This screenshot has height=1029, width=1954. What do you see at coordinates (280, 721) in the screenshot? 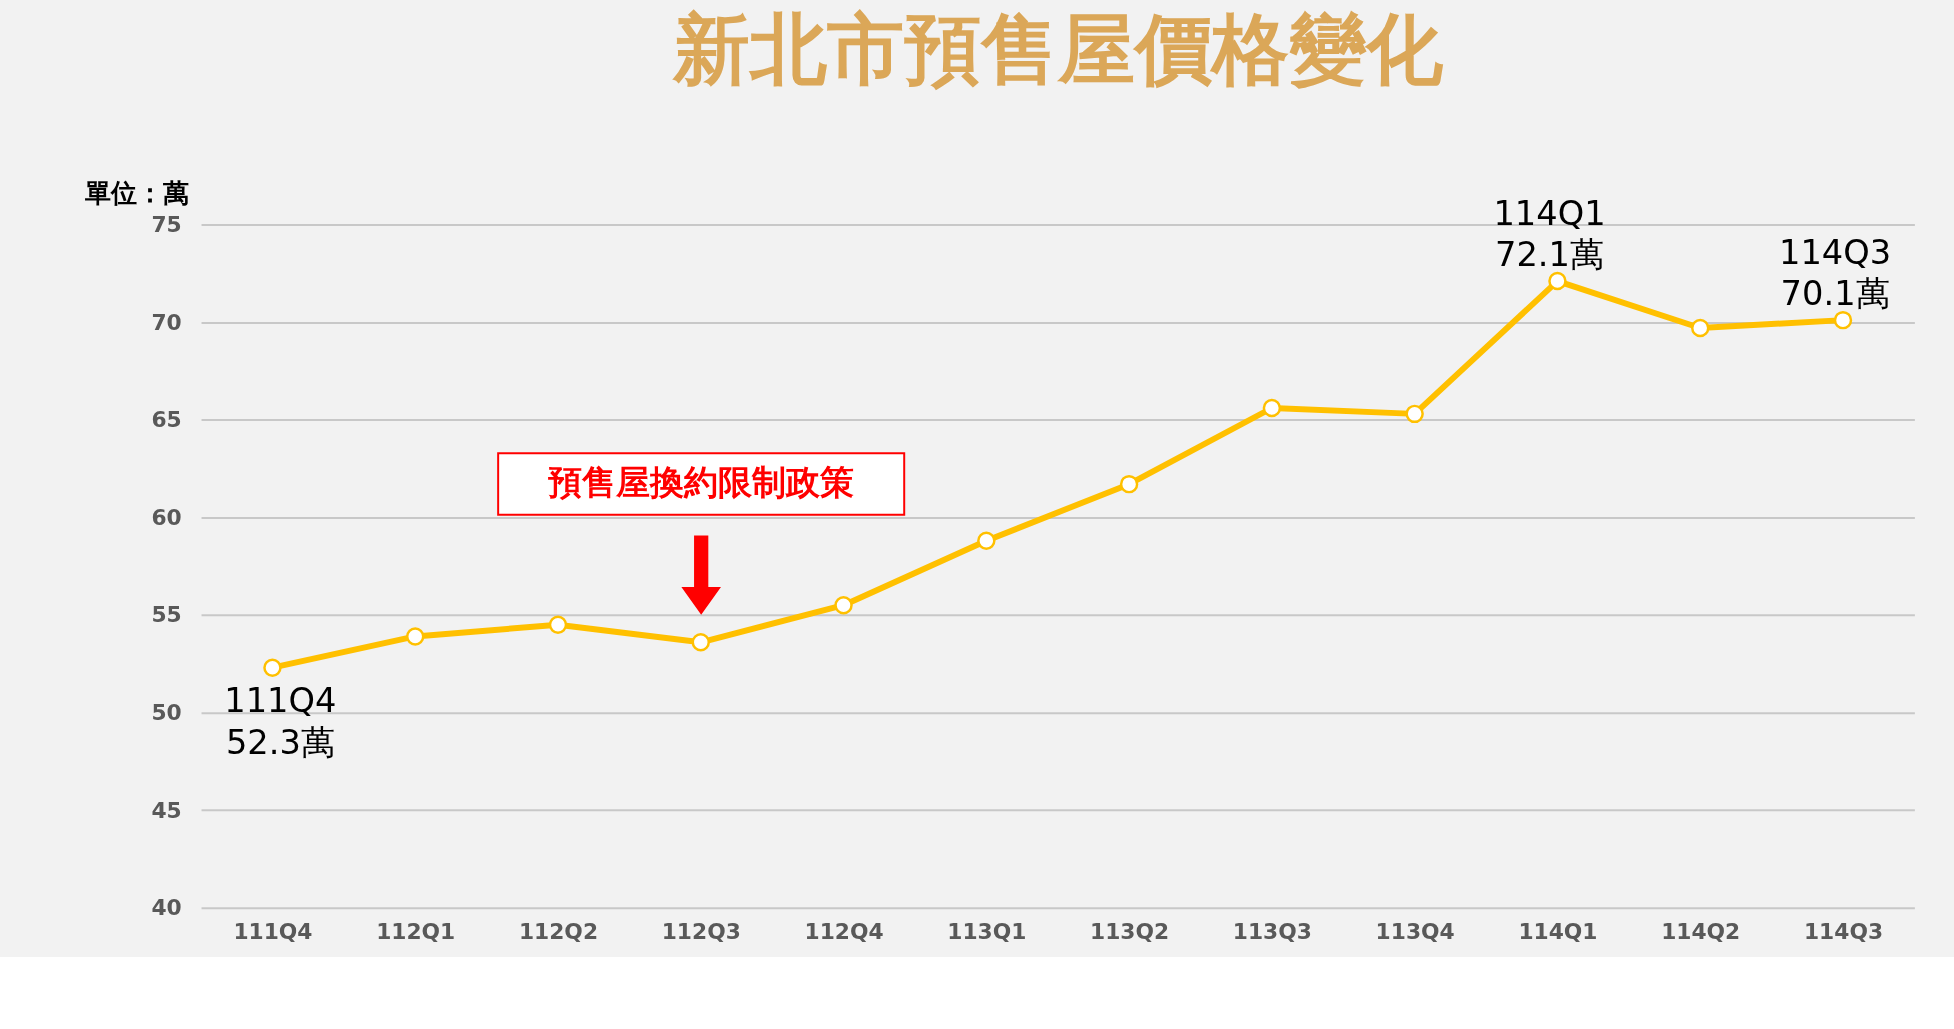
I see `annotation: 111Q4 52.3萬` at bounding box center [280, 721].